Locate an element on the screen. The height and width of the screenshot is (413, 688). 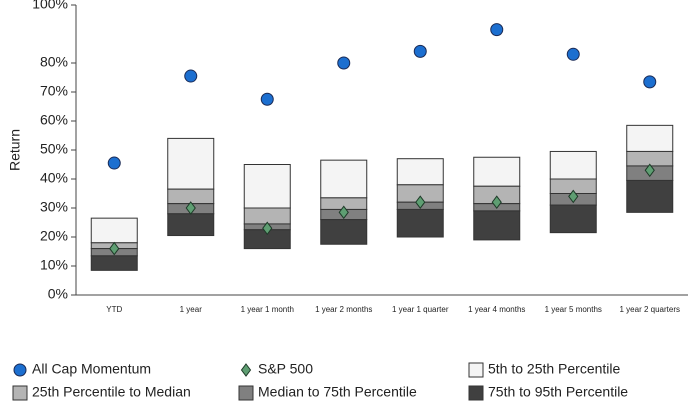
x-tick-label: 1 year 4 months is located at coordinates (496, 309).